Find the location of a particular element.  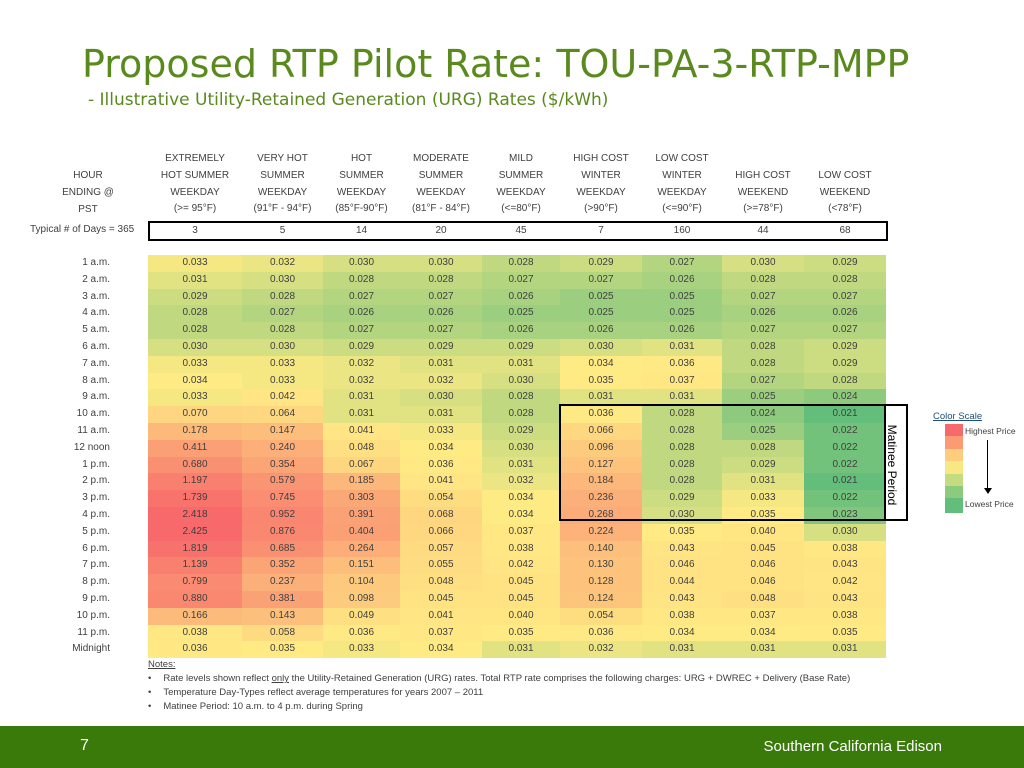

rate-cell: 0.128 is located at coordinates (601, 582).